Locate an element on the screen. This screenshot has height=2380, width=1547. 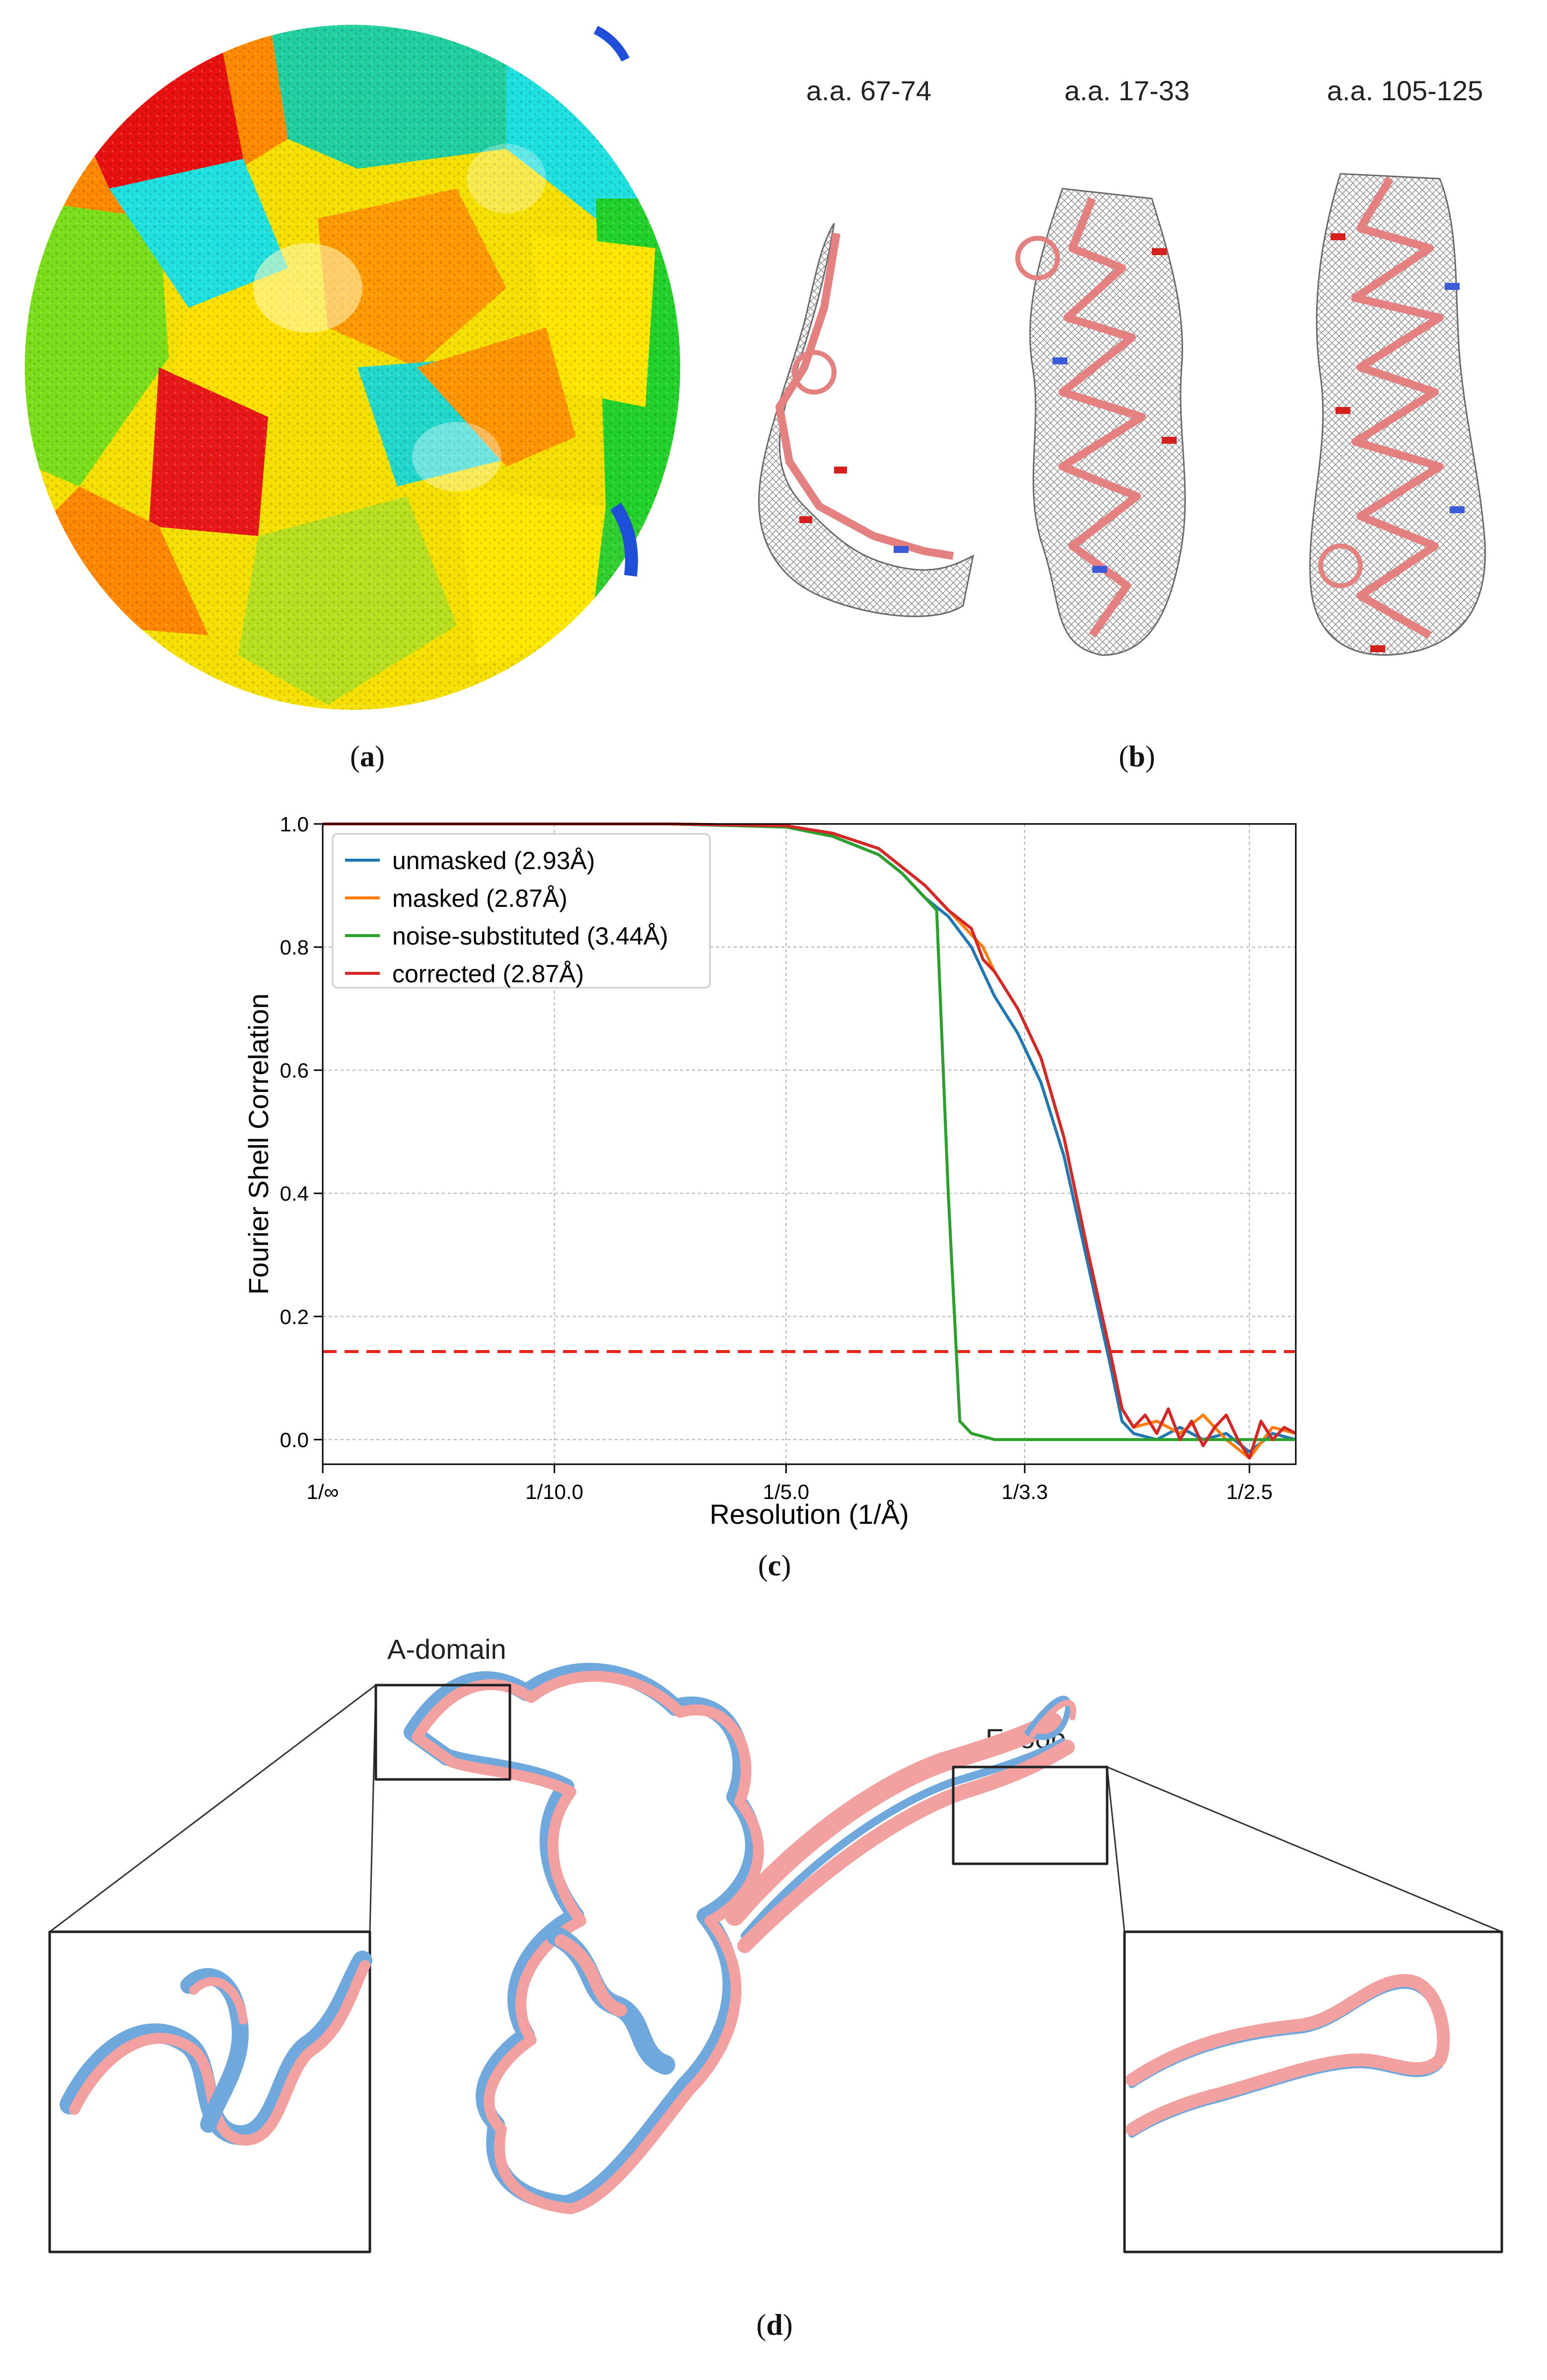
y-tick-label: 0.2 is located at coordinates (294, 1316).